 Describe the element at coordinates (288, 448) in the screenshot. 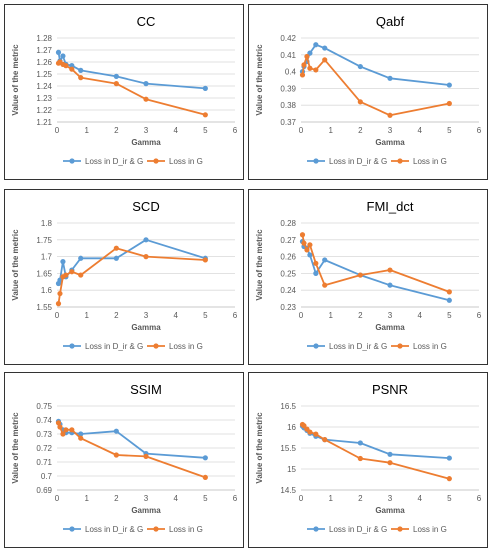

I see `y-tick-label: 15.5` at that location.